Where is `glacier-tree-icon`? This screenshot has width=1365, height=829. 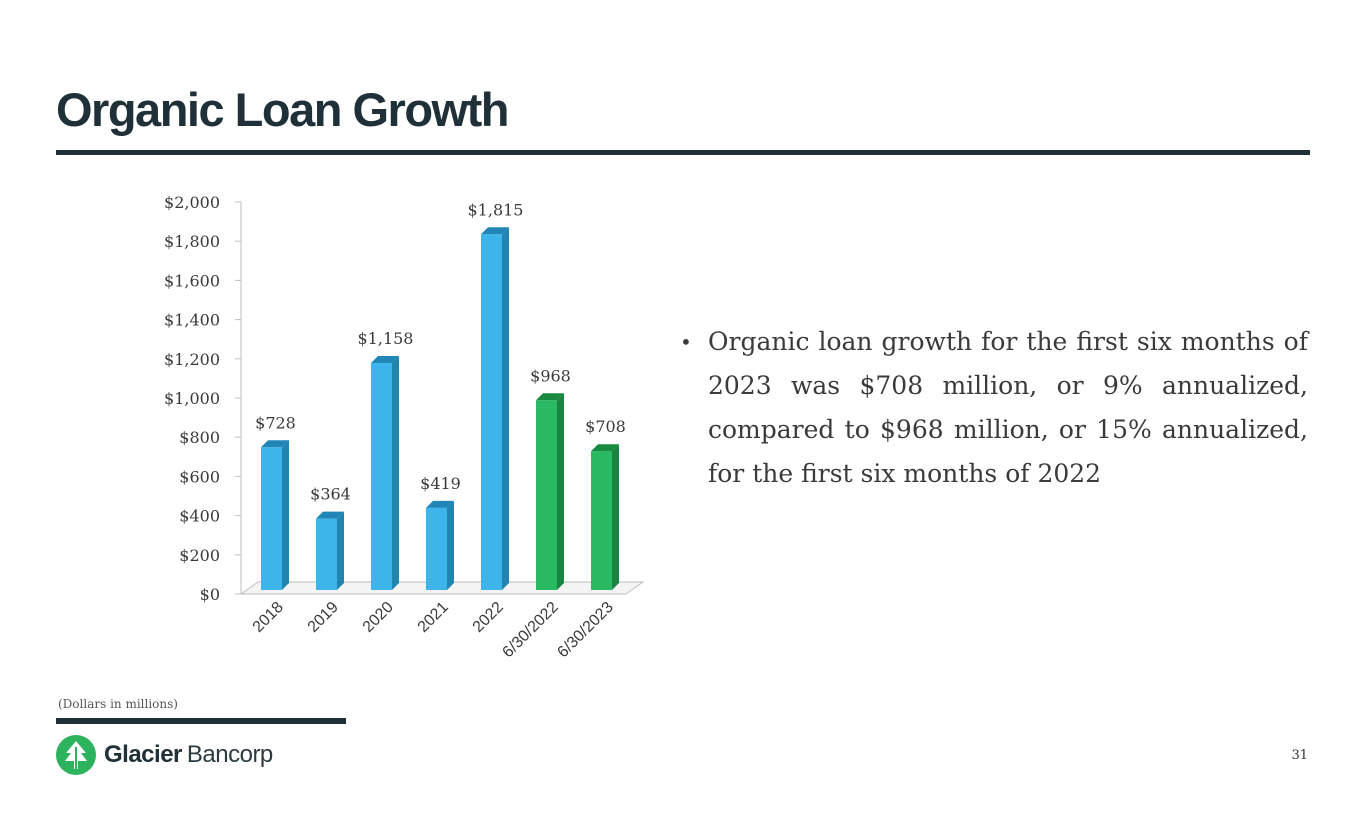 glacier-tree-icon is located at coordinates (76, 755).